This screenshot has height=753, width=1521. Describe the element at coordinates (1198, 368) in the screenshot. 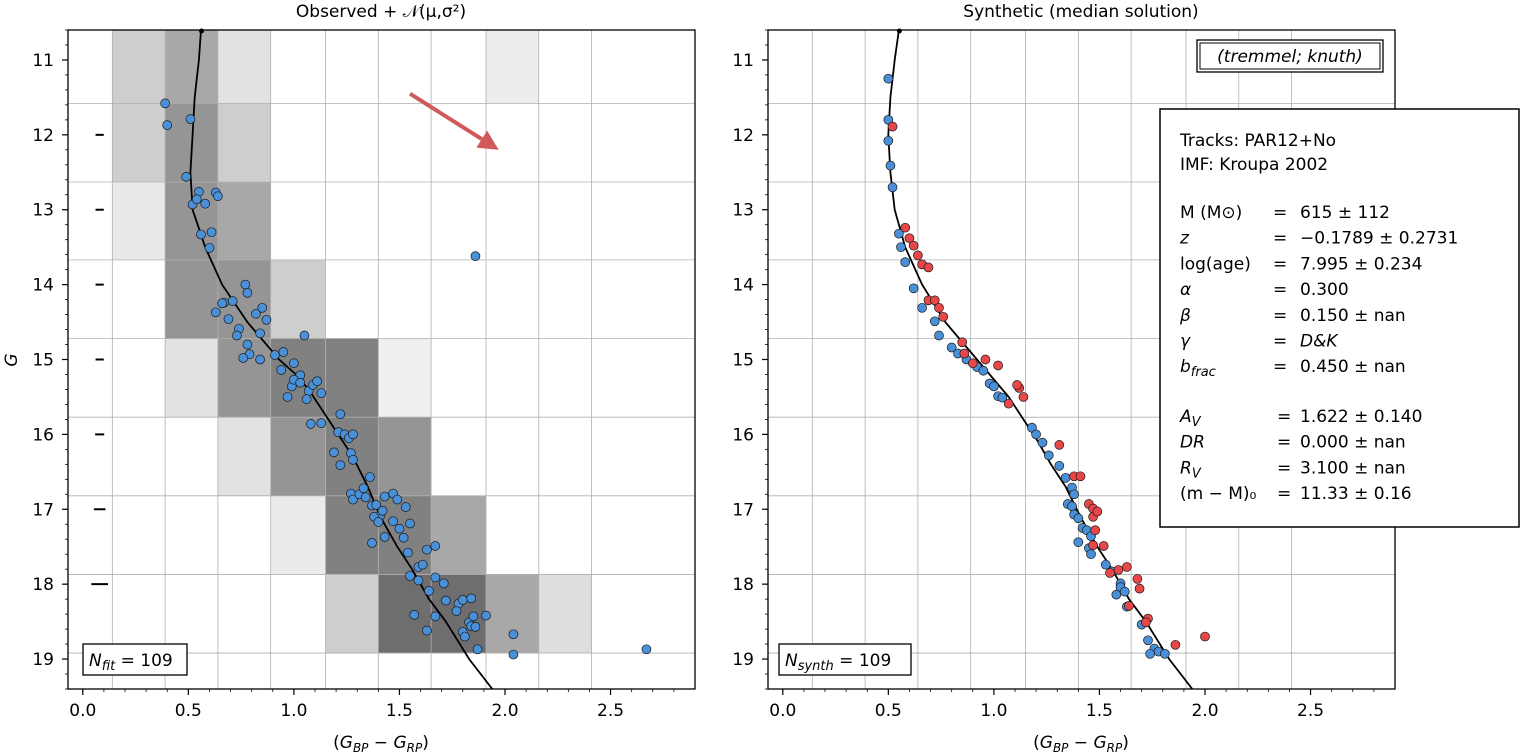

I see `param-name: bfrac` at that location.